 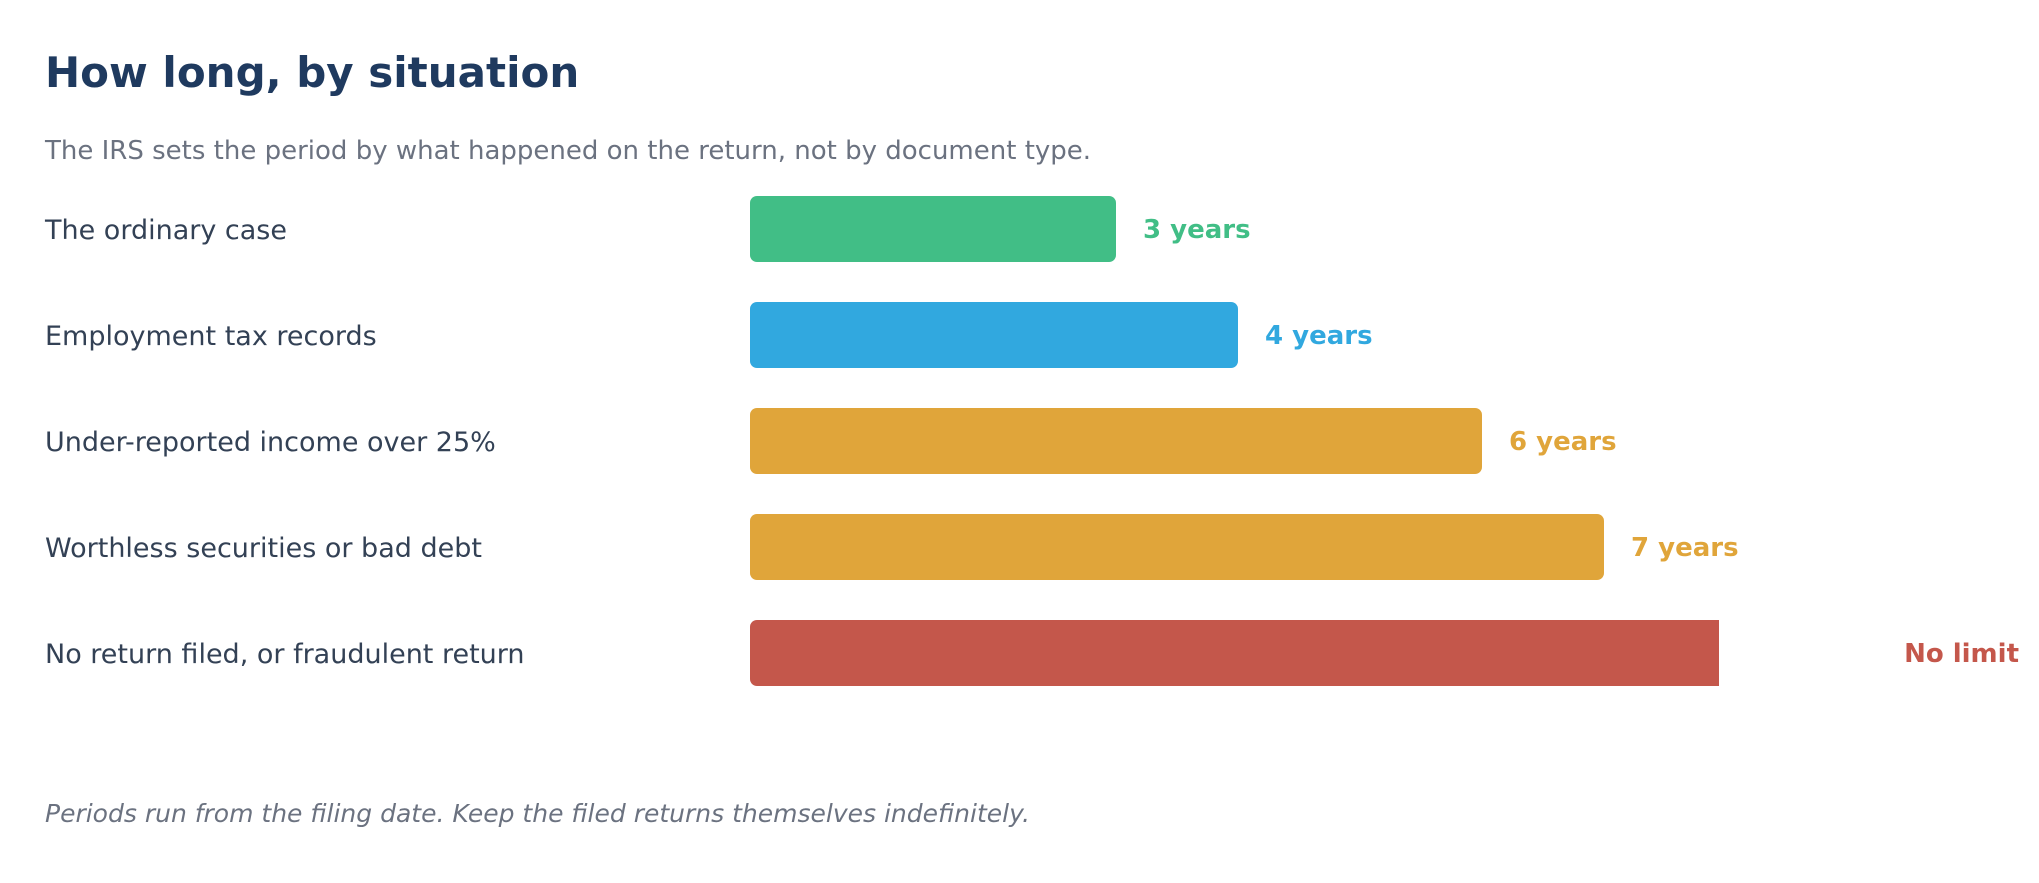 What do you see at coordinates (285, 654) in the screenshot?
I see `category-label: No return filed, or fraudulent return` at bounding box center [285, 654].